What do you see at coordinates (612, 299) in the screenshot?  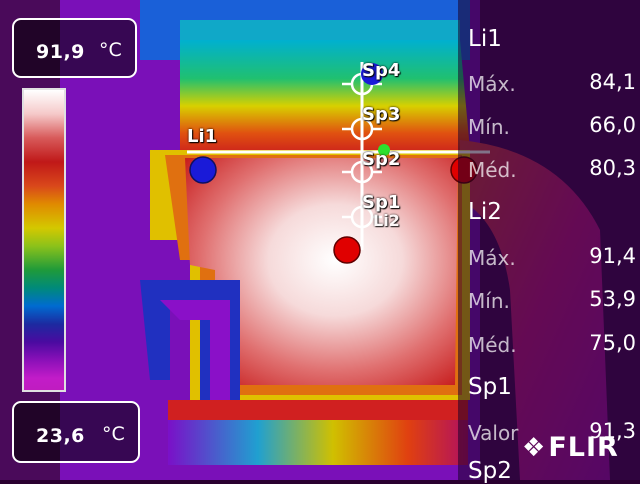 I see `li2-min-value: 53,9` at bounding box center [612, 299].